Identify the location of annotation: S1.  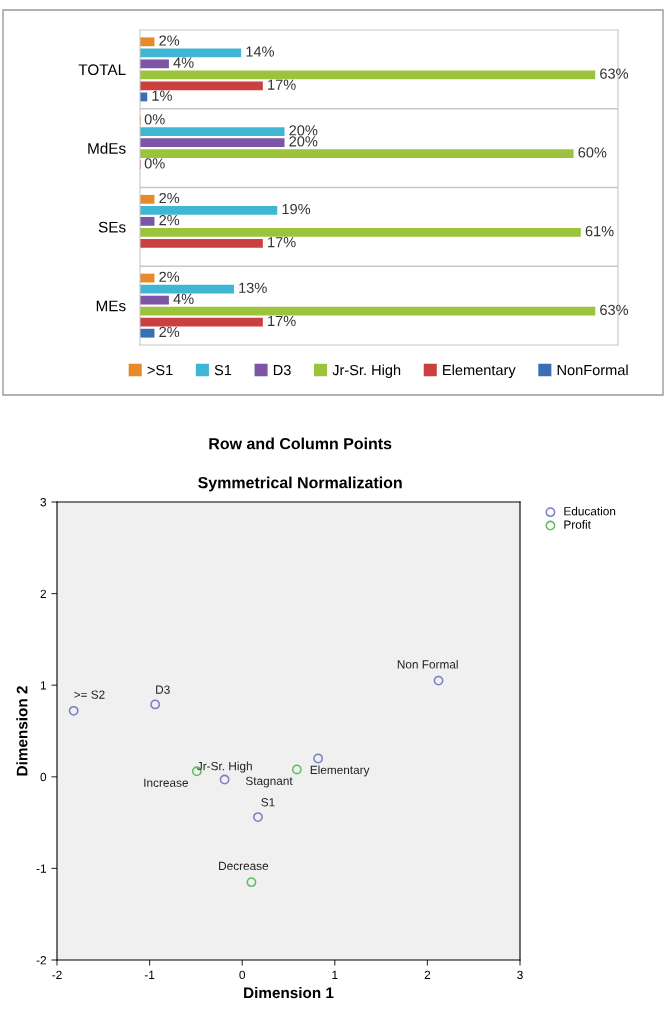
(268, 802).